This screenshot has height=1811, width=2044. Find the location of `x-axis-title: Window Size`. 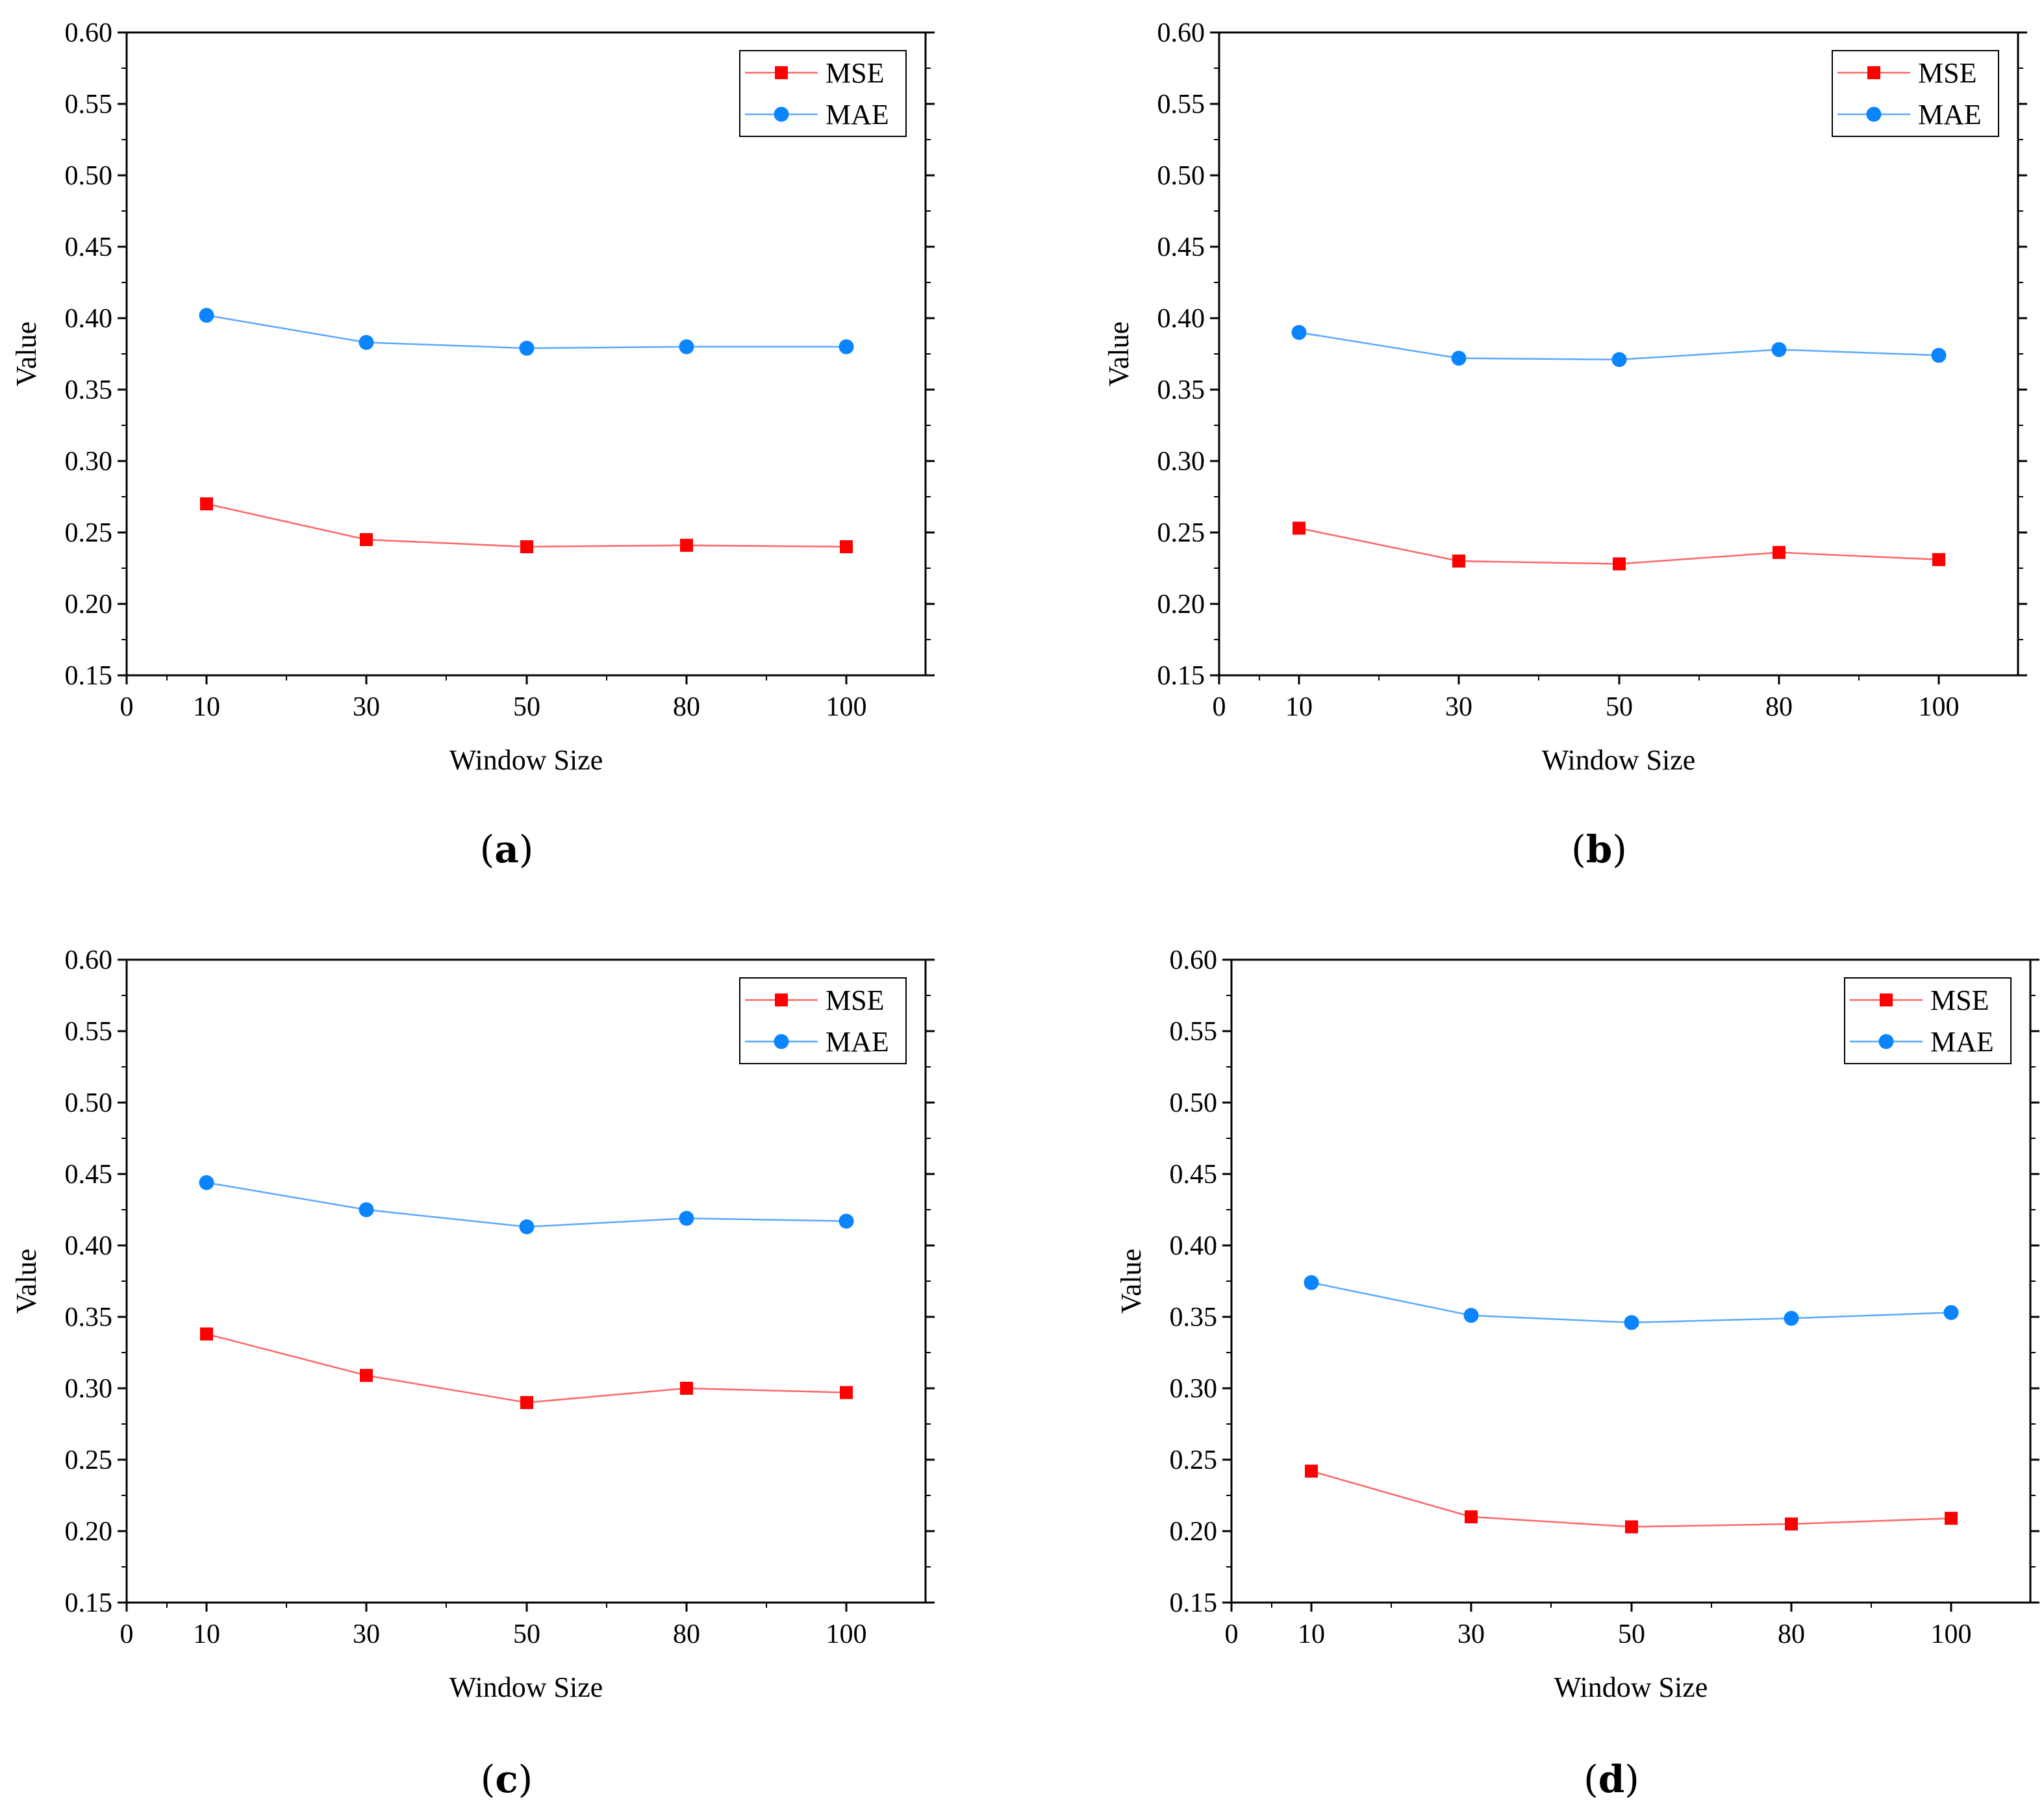

x-axis-title: Window Size is located at coordinates (526, 760).